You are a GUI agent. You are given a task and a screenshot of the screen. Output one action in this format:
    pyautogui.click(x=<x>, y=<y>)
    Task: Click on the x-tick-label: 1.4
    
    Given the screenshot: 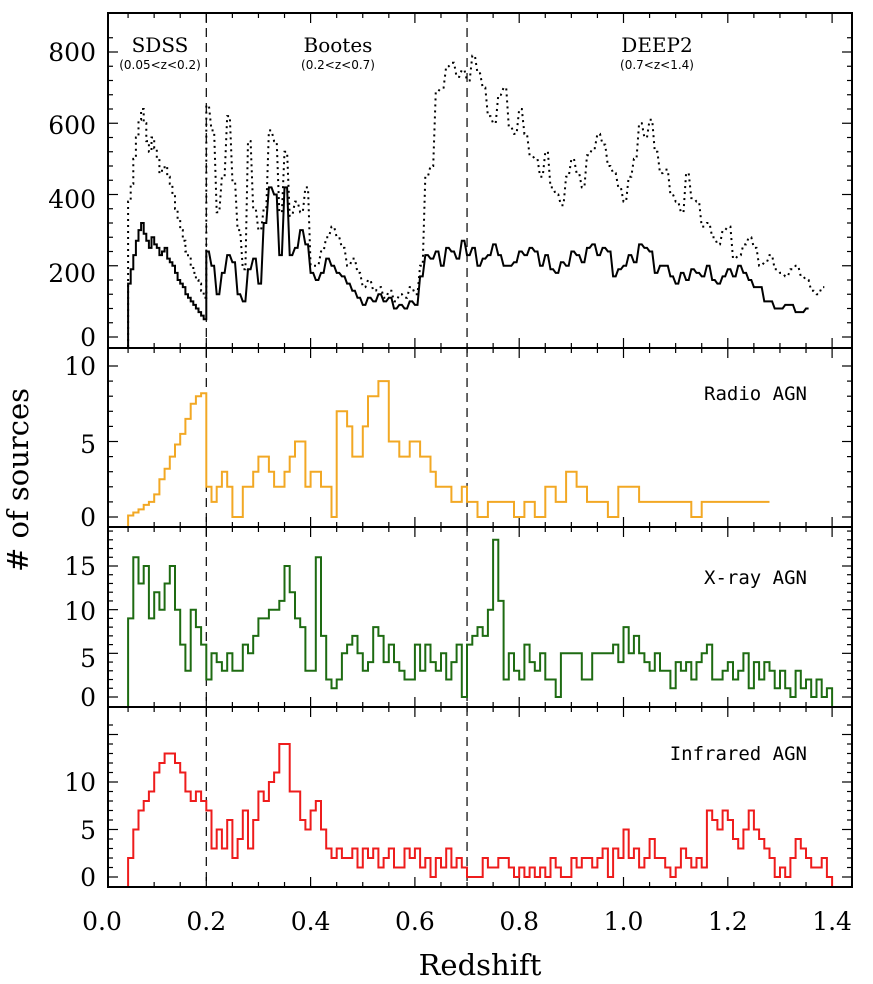 What is the action you would take?
    pyautogui.click(x=832, y=921)
    